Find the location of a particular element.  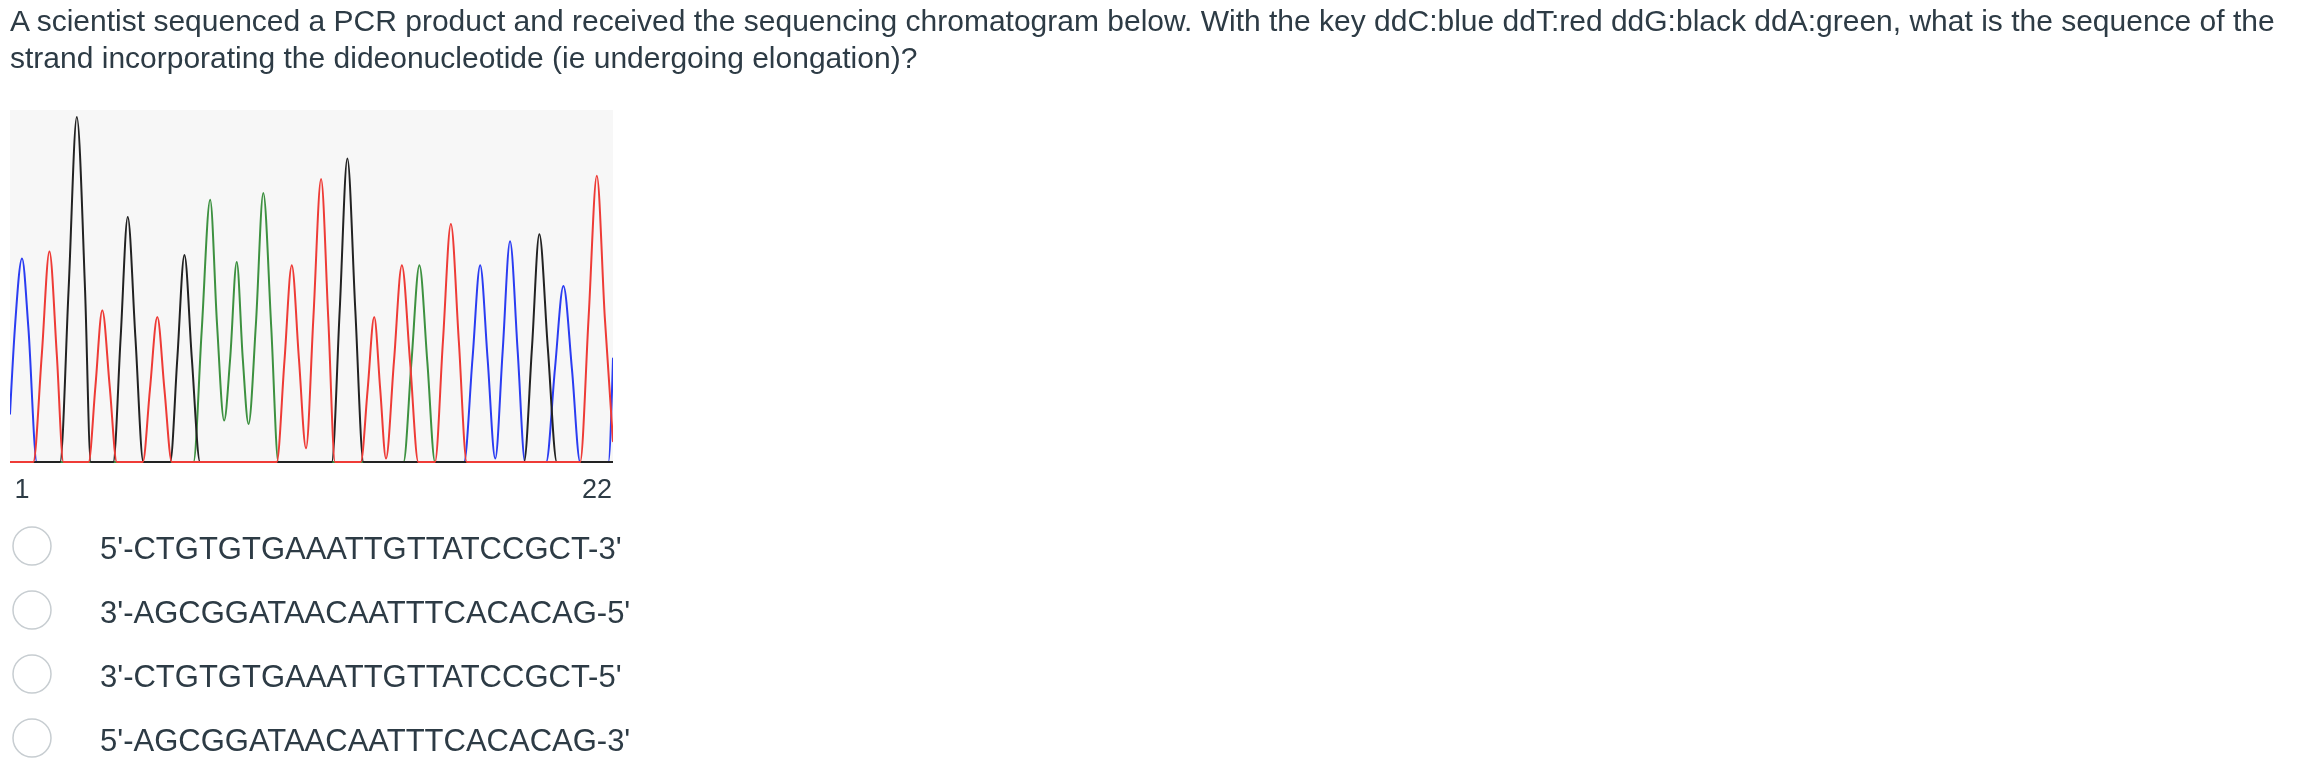

text: A scientist sequenced a PCR product and received the sequencing chromatogram below. With the key ddC:blue ddT:red ddG:black ddA:green, what is the sequence of the strand incorporating the dideonucleotide (ie undergoing elongation)? is located at coordinates (1142, 39).